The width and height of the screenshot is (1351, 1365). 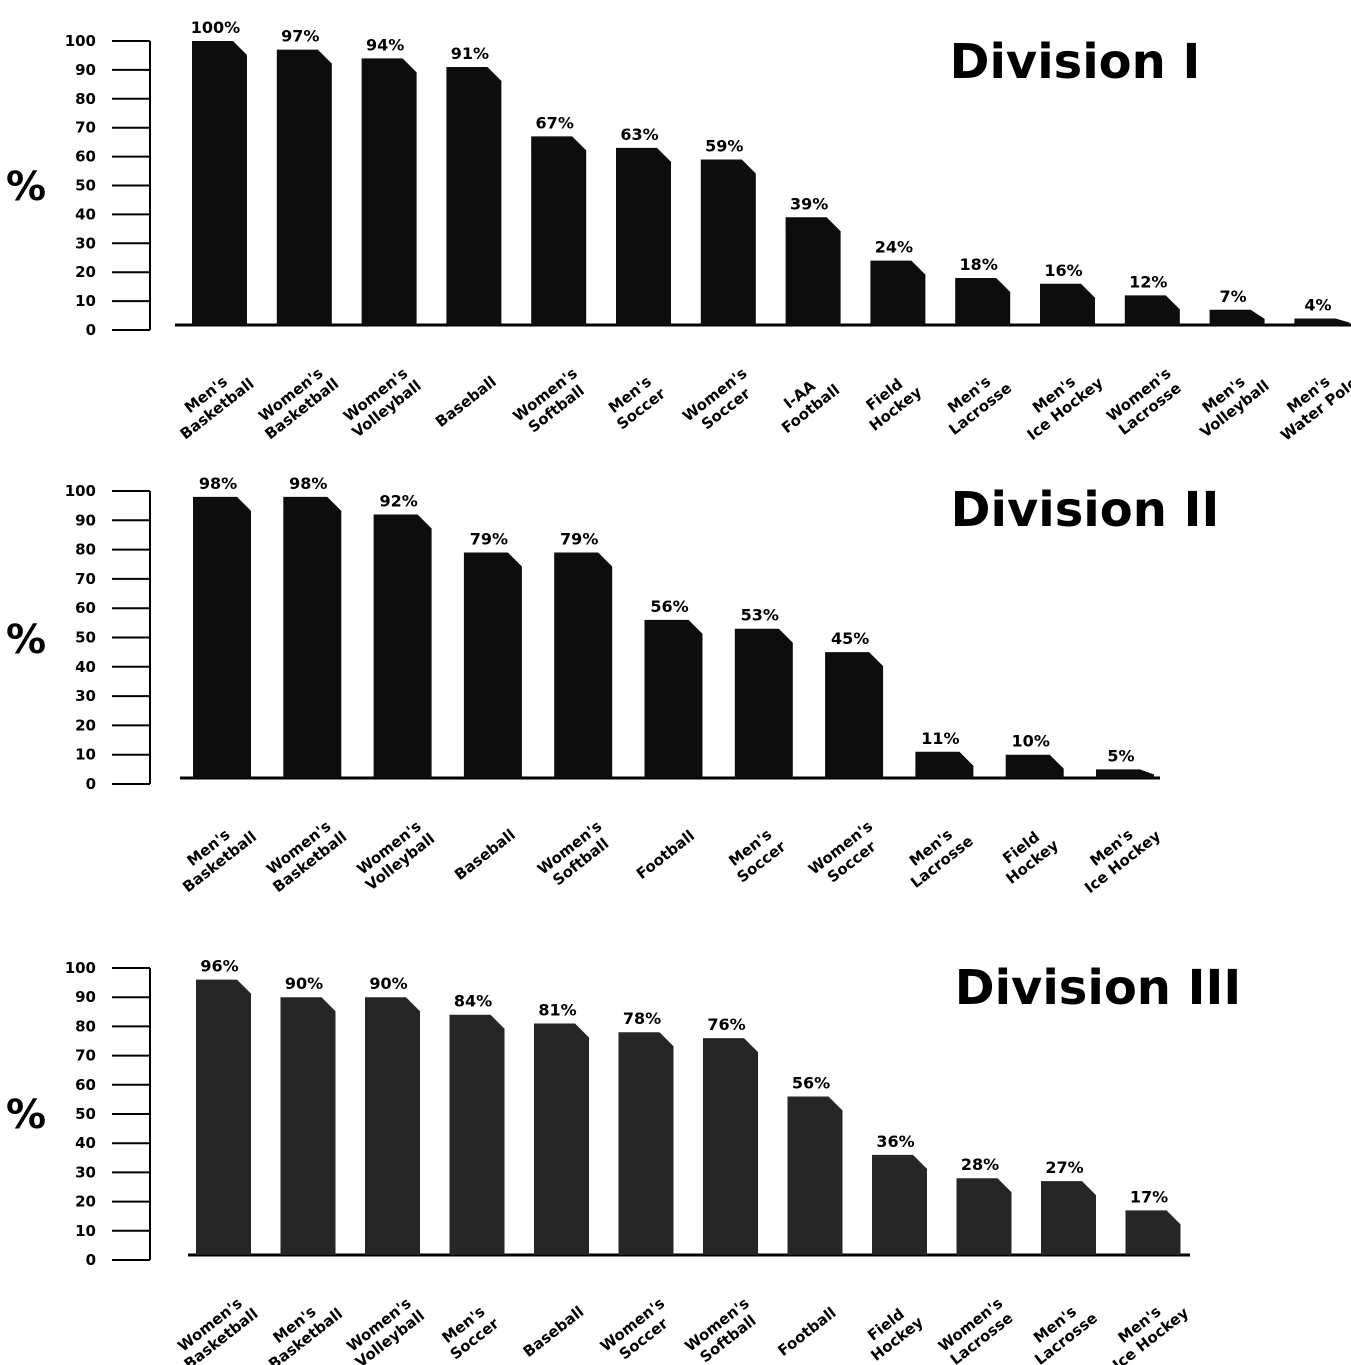 I want to click on data-label: 5%, so click(x=1120, y=755).